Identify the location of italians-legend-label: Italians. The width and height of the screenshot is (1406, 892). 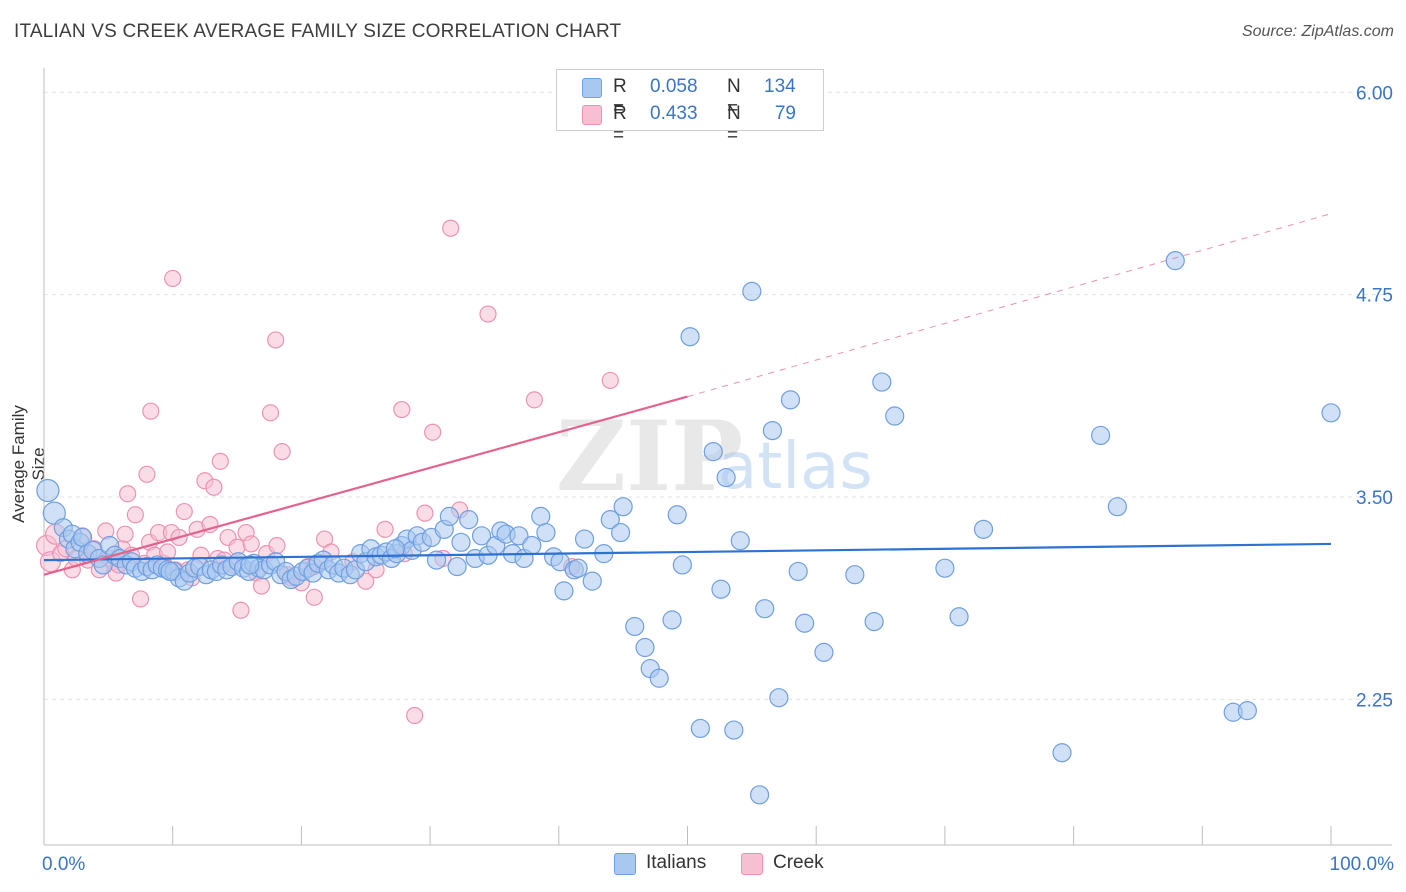
(676, 862).